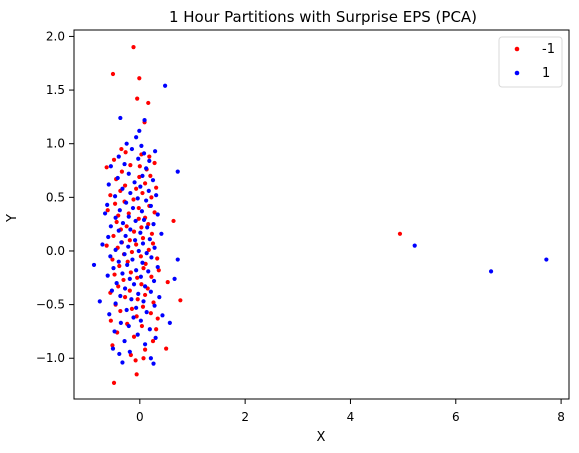 The width and height of the screenshot is (579, 453). What do you see at coordinates (50, 305) in the screenshot?
I see `y-tick-label: −0.5` at bounding box center [50, 305].